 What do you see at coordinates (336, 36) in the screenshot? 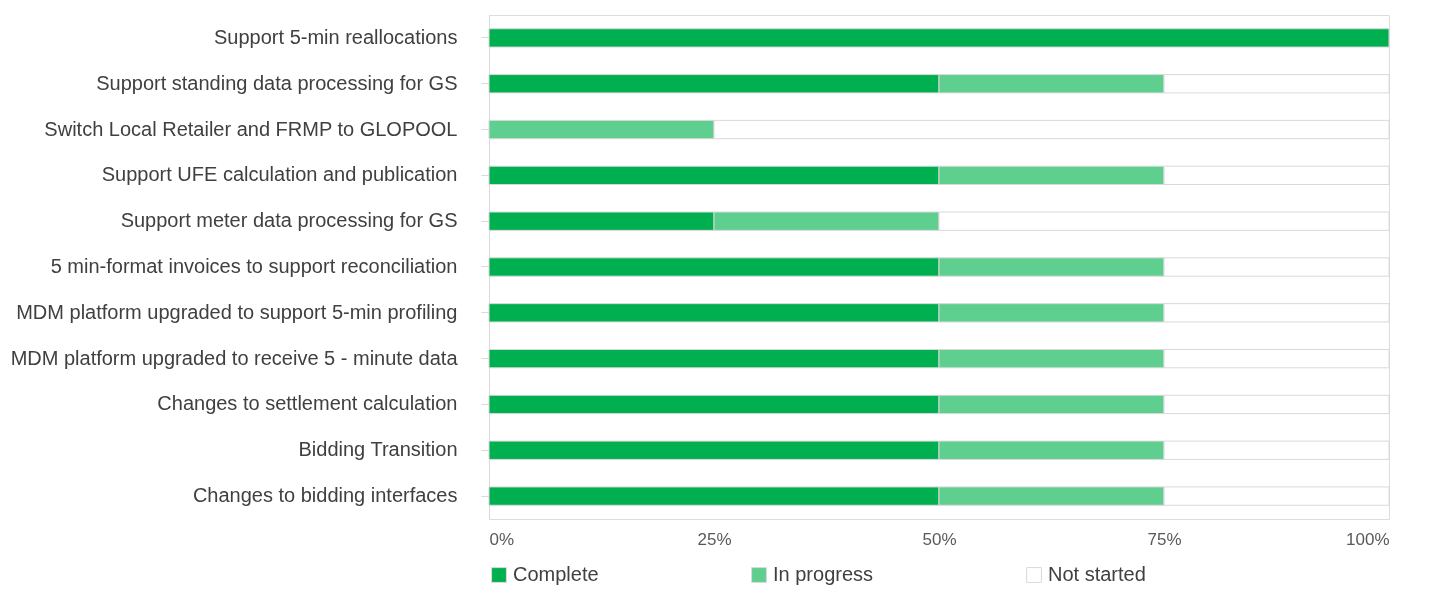
I see `y-tick-label: Support 5-min reallocations` at bounding box center [336, 36].